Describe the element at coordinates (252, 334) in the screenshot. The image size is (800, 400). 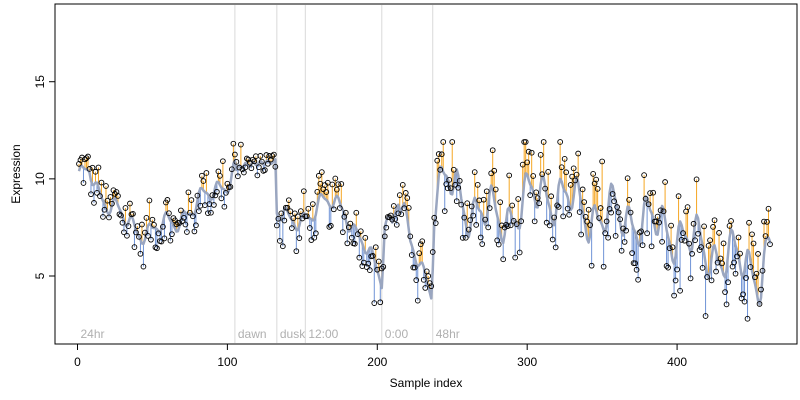
I see `annotation-label: dawn` at that location.